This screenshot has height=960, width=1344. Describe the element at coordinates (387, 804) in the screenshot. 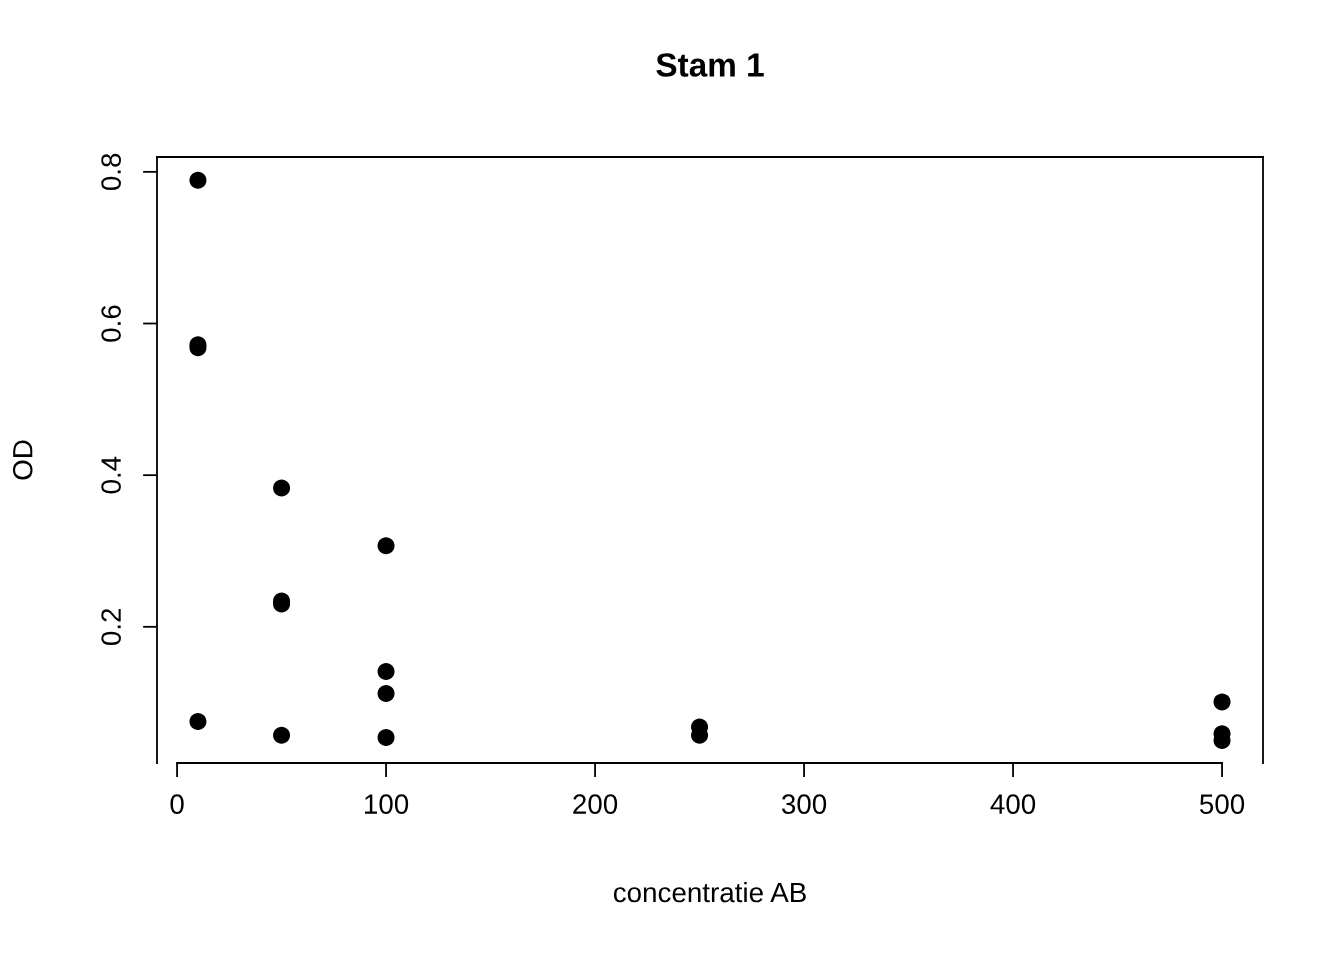

I see `x-tick-label: 100` at that location.